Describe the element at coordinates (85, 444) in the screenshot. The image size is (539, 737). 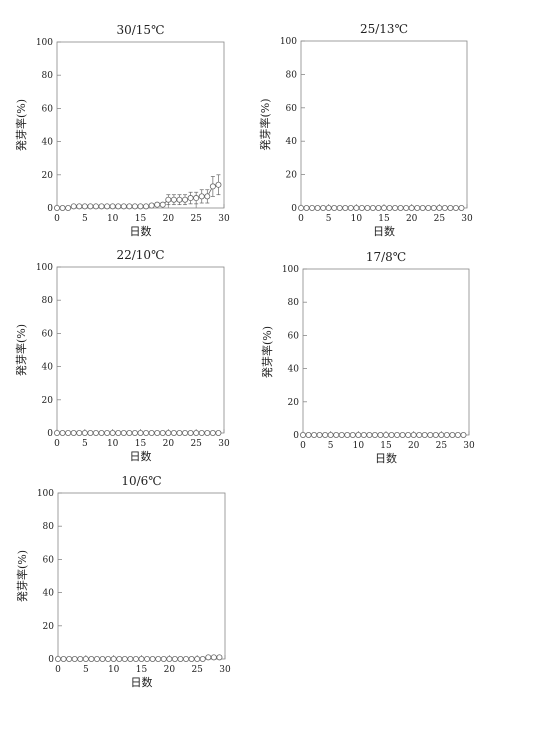
I see `x-tick-label: 5` at that location.